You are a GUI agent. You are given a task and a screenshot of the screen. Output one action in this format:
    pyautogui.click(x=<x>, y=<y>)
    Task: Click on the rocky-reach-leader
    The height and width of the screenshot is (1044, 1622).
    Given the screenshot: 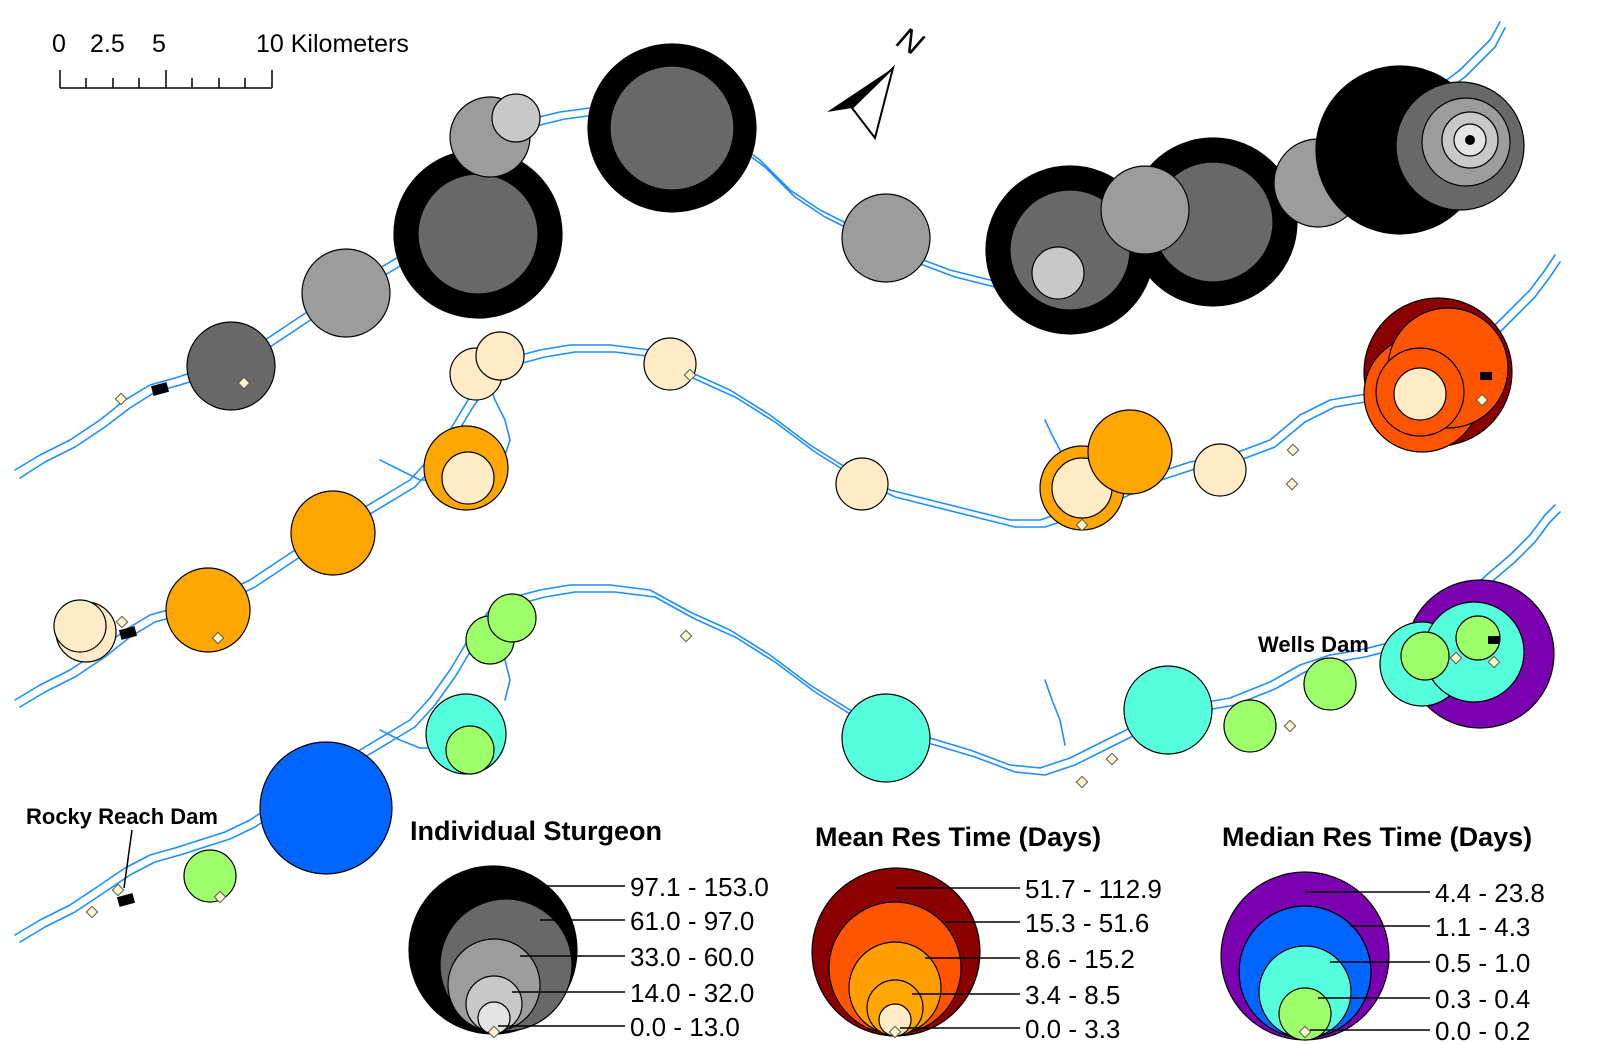 What is the action you would take?
    pyautogui.click(x=128, y=859)
    